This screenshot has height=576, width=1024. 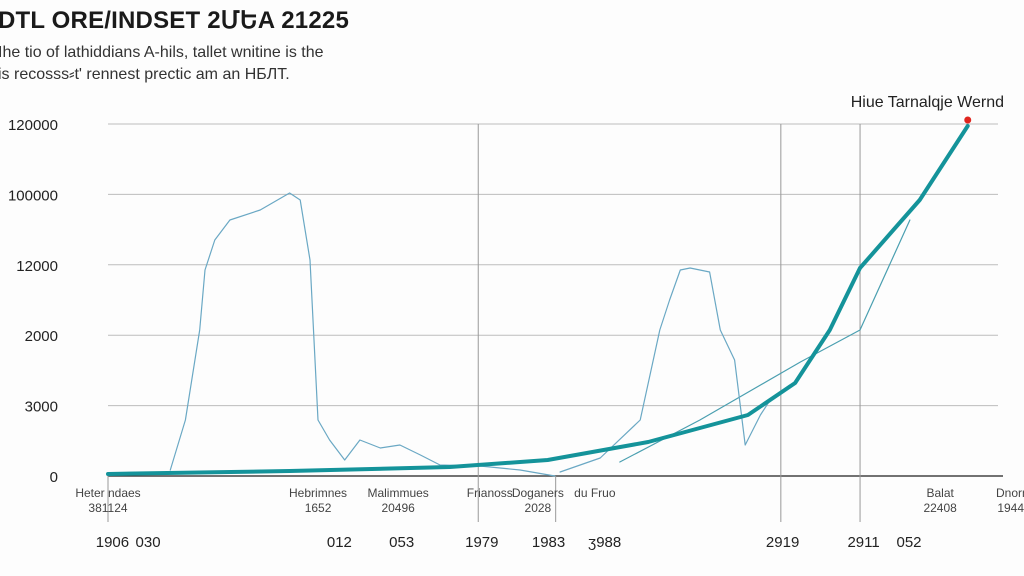 I want to click on x-tick-label: 052, so click(x=908, y=542).